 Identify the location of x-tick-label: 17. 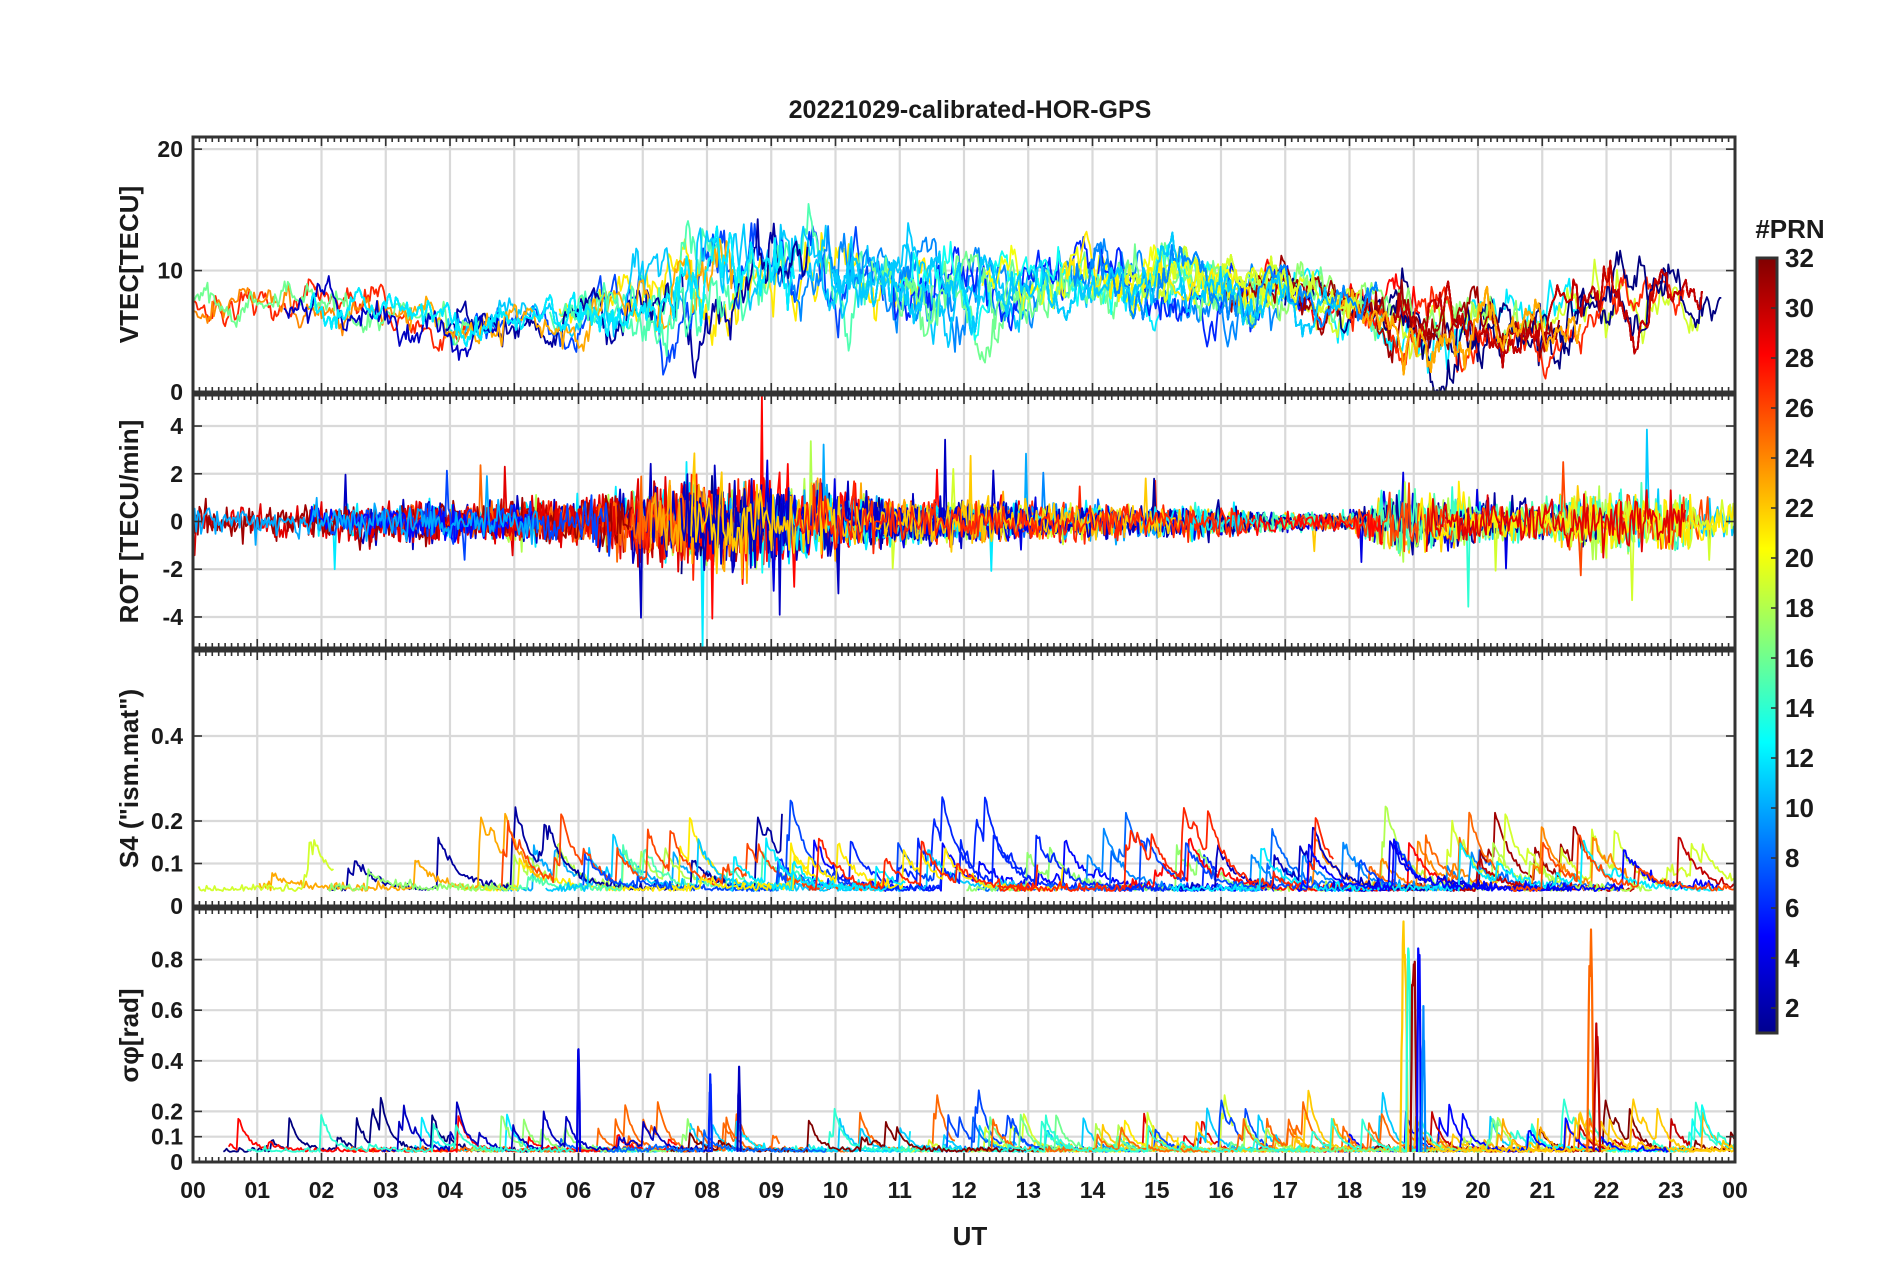
(1285, 1190).